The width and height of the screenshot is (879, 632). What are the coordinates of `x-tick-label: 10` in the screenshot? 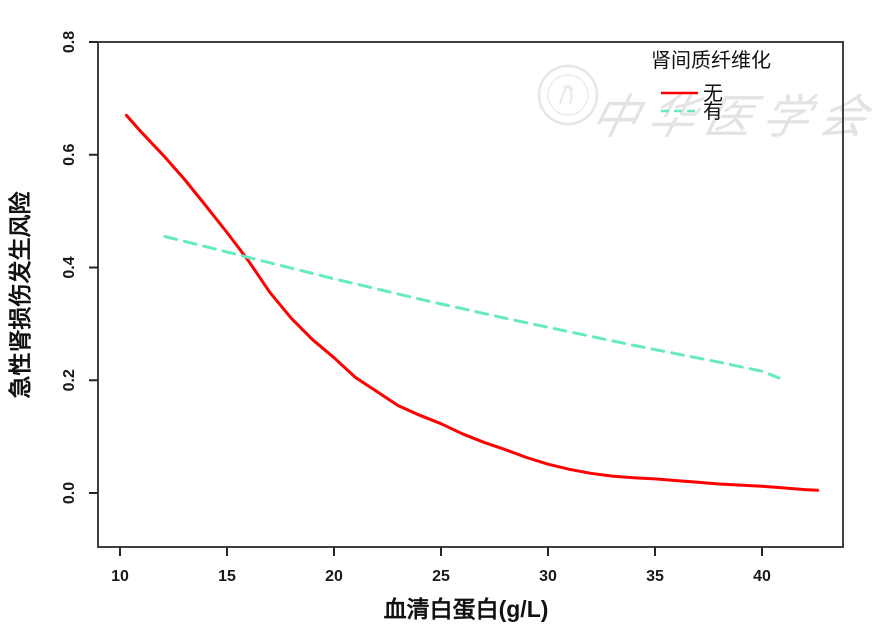 It's located at (120, 576).